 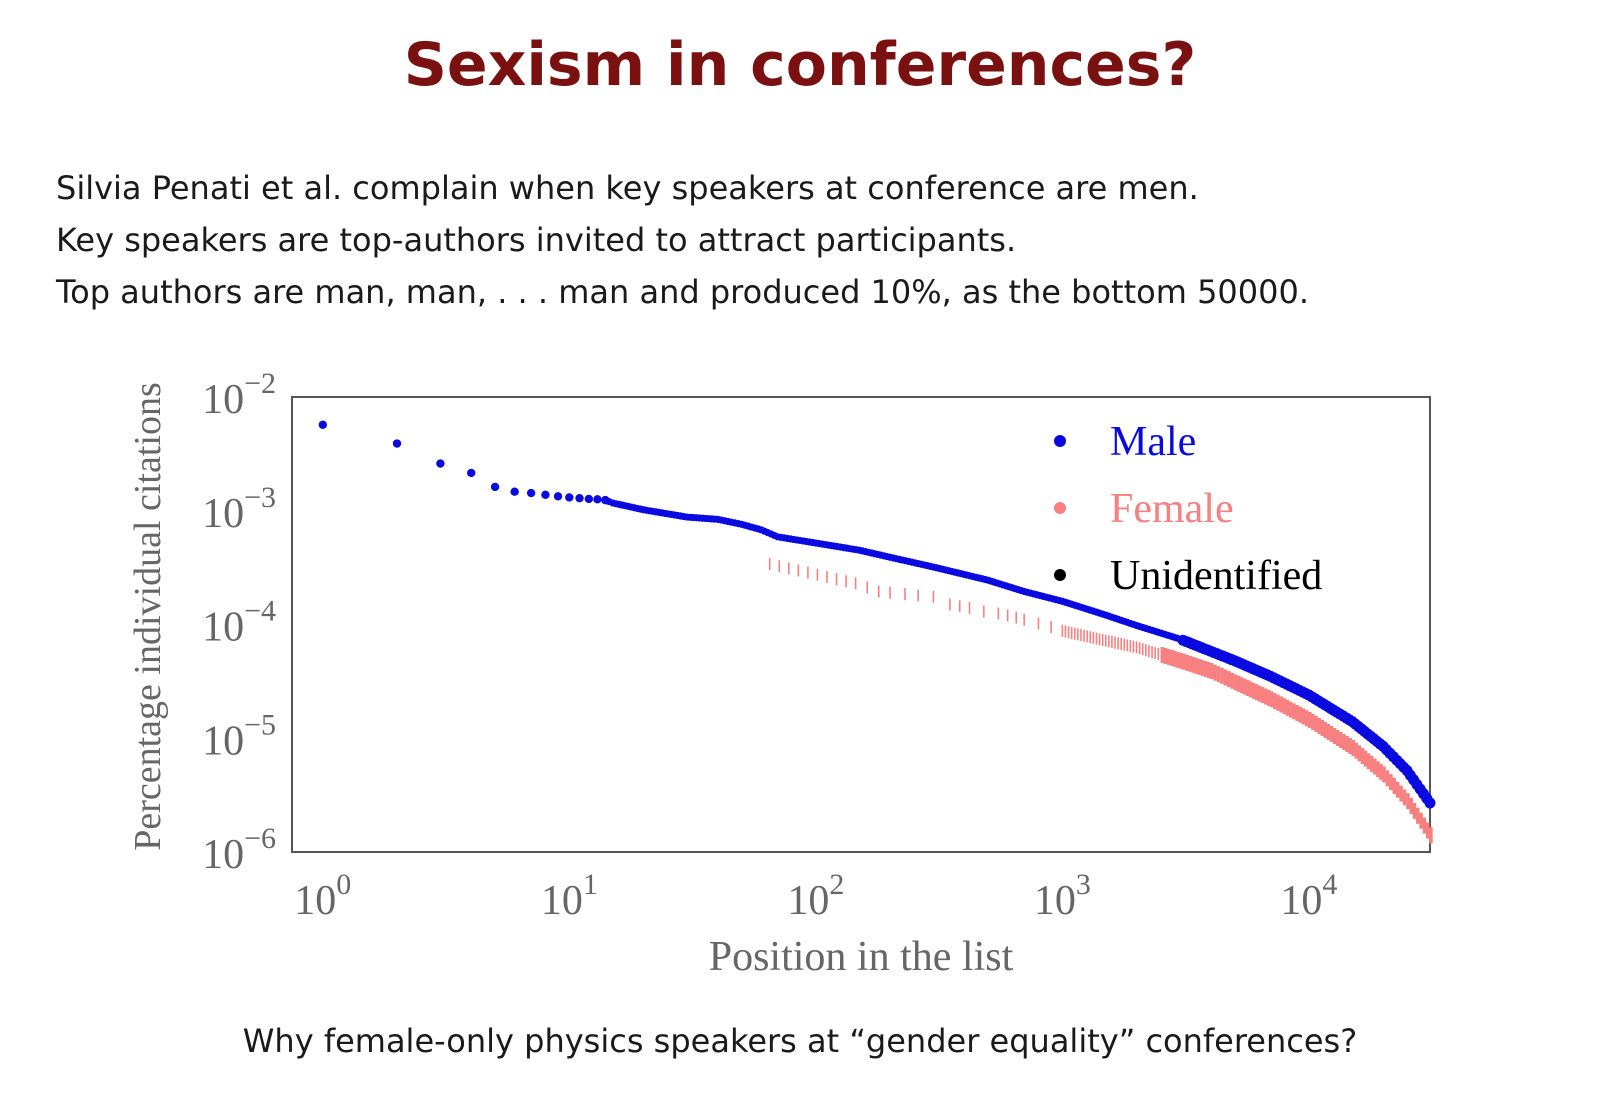 I want to click on legend-marker-unidentified, so click(x=1060, y=575).